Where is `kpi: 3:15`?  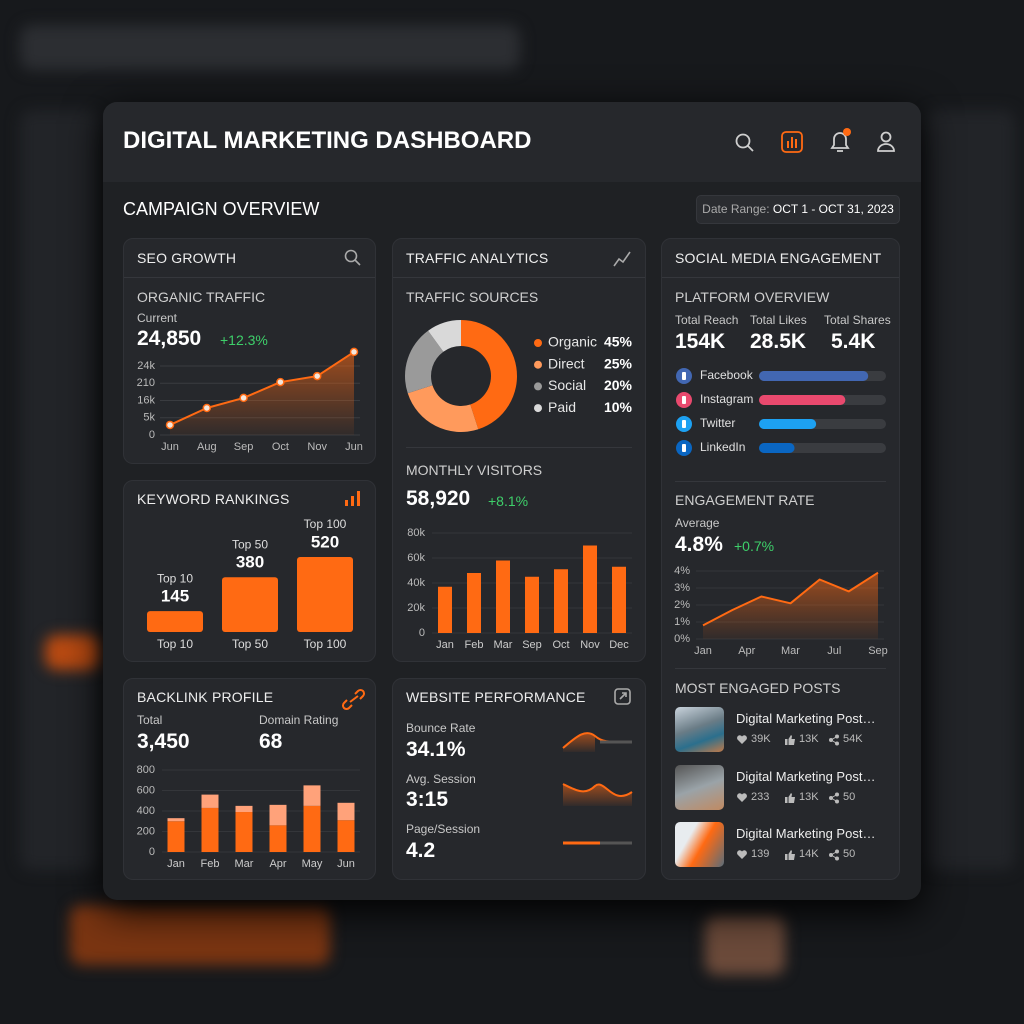
kpi: 3:15 is located at coordinates (427, 799).